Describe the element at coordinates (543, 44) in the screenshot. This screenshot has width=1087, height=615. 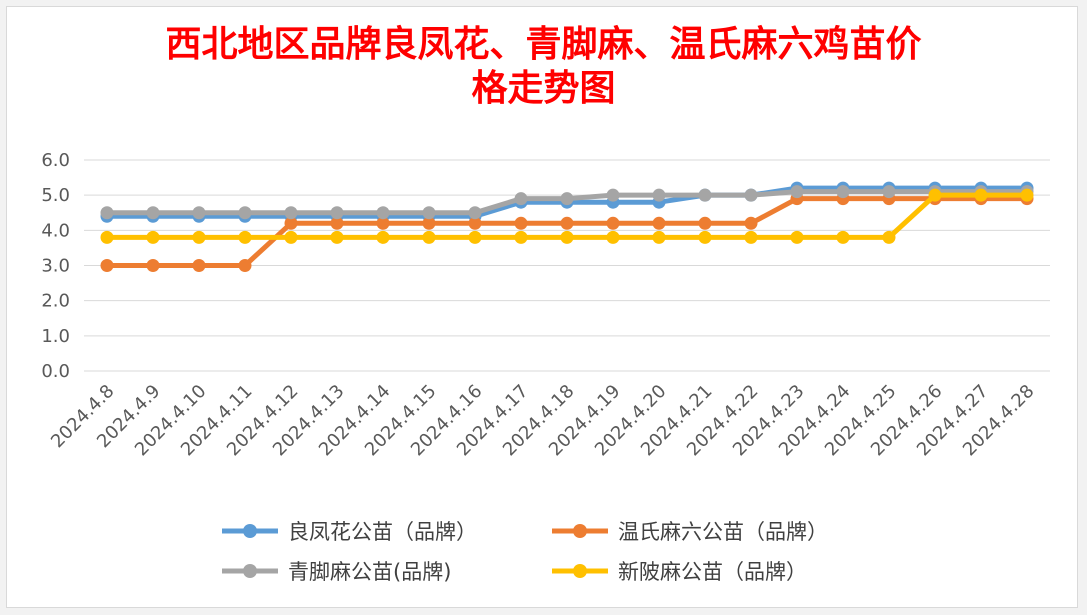
I see `chart-title-line1: 西北地区品牌良凤花、青脚麻、温氏麻六鸡苗价` at that location.